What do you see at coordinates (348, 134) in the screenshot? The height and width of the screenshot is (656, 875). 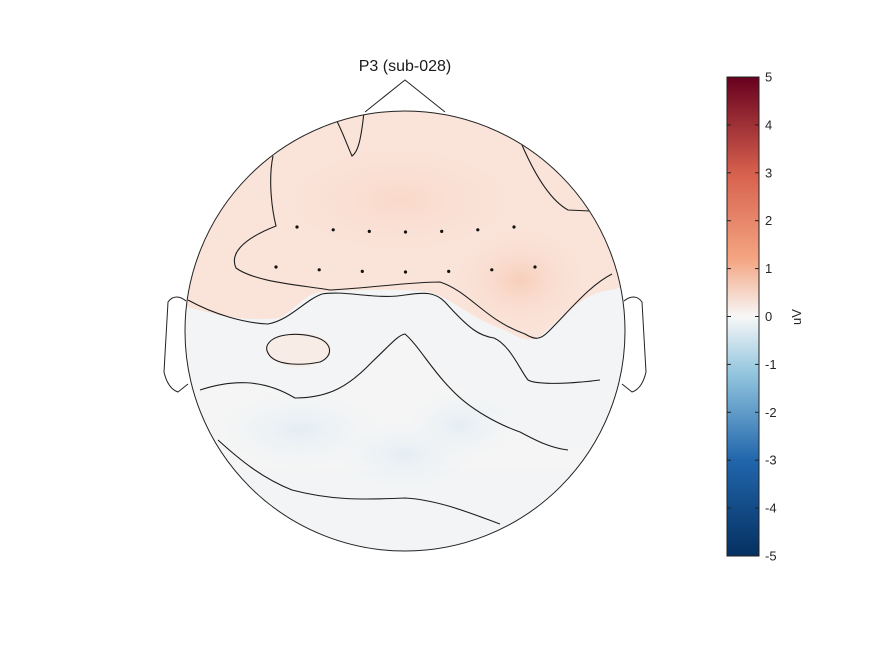 I see `contour-line-frontal-left` at bounding box center [348, 134].